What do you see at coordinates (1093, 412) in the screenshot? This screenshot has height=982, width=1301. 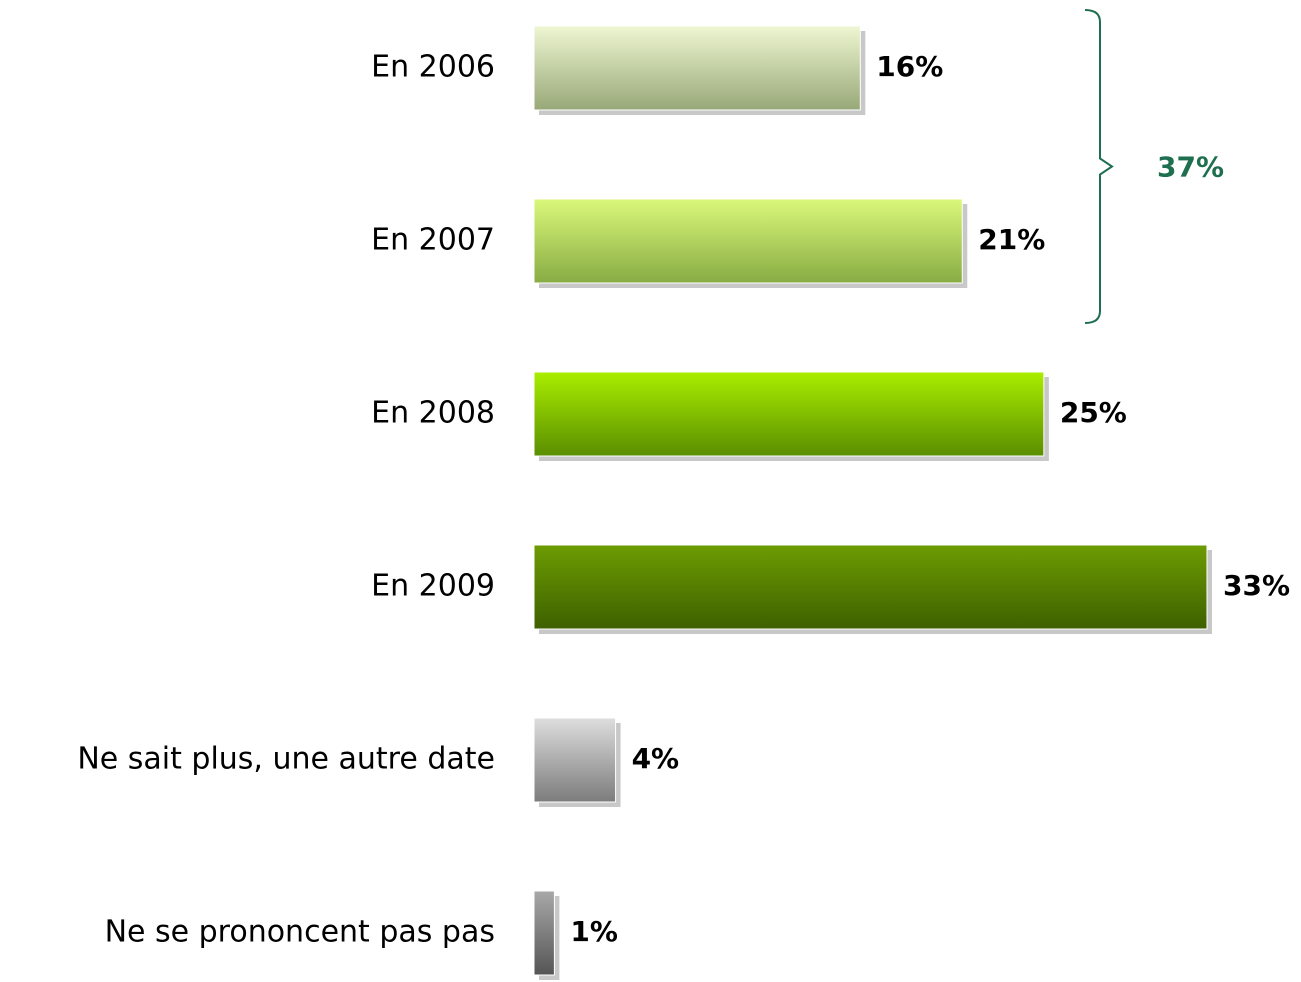 I see `value-label: 25%` at bounding box center [1093, 412].